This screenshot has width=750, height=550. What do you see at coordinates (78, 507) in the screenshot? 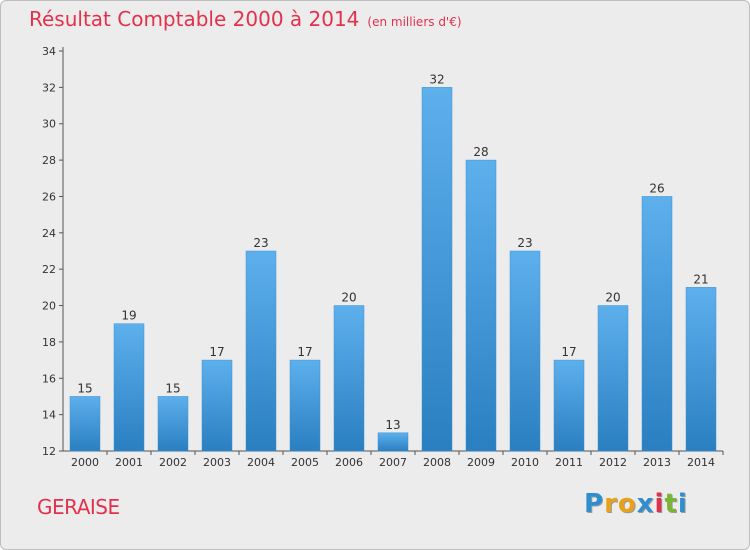
I see `commune-name: GERAISE` at bounding box center [78, 507].